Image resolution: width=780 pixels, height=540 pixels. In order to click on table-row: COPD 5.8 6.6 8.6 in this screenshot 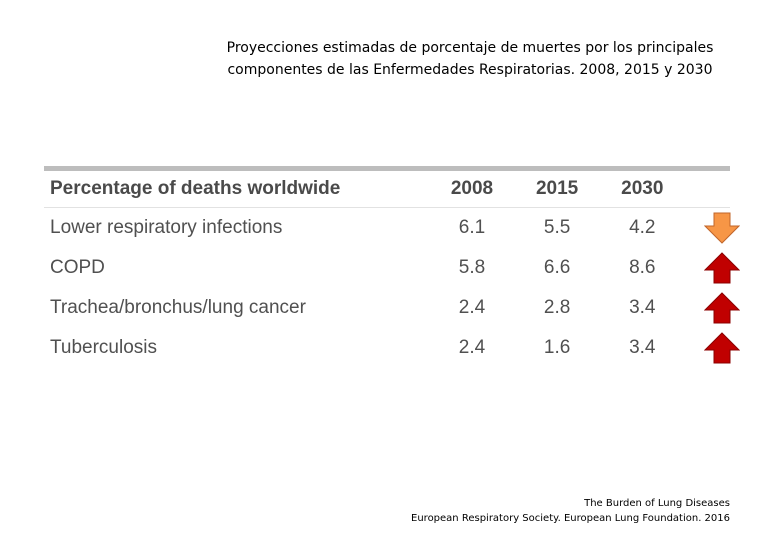, I will do `click(392, 268)`.